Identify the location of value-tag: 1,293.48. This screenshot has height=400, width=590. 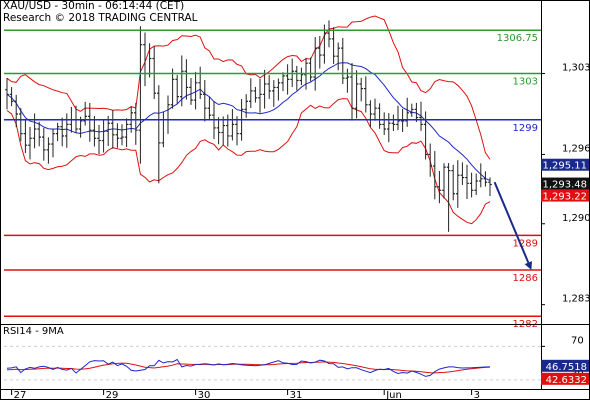
(565, 184).